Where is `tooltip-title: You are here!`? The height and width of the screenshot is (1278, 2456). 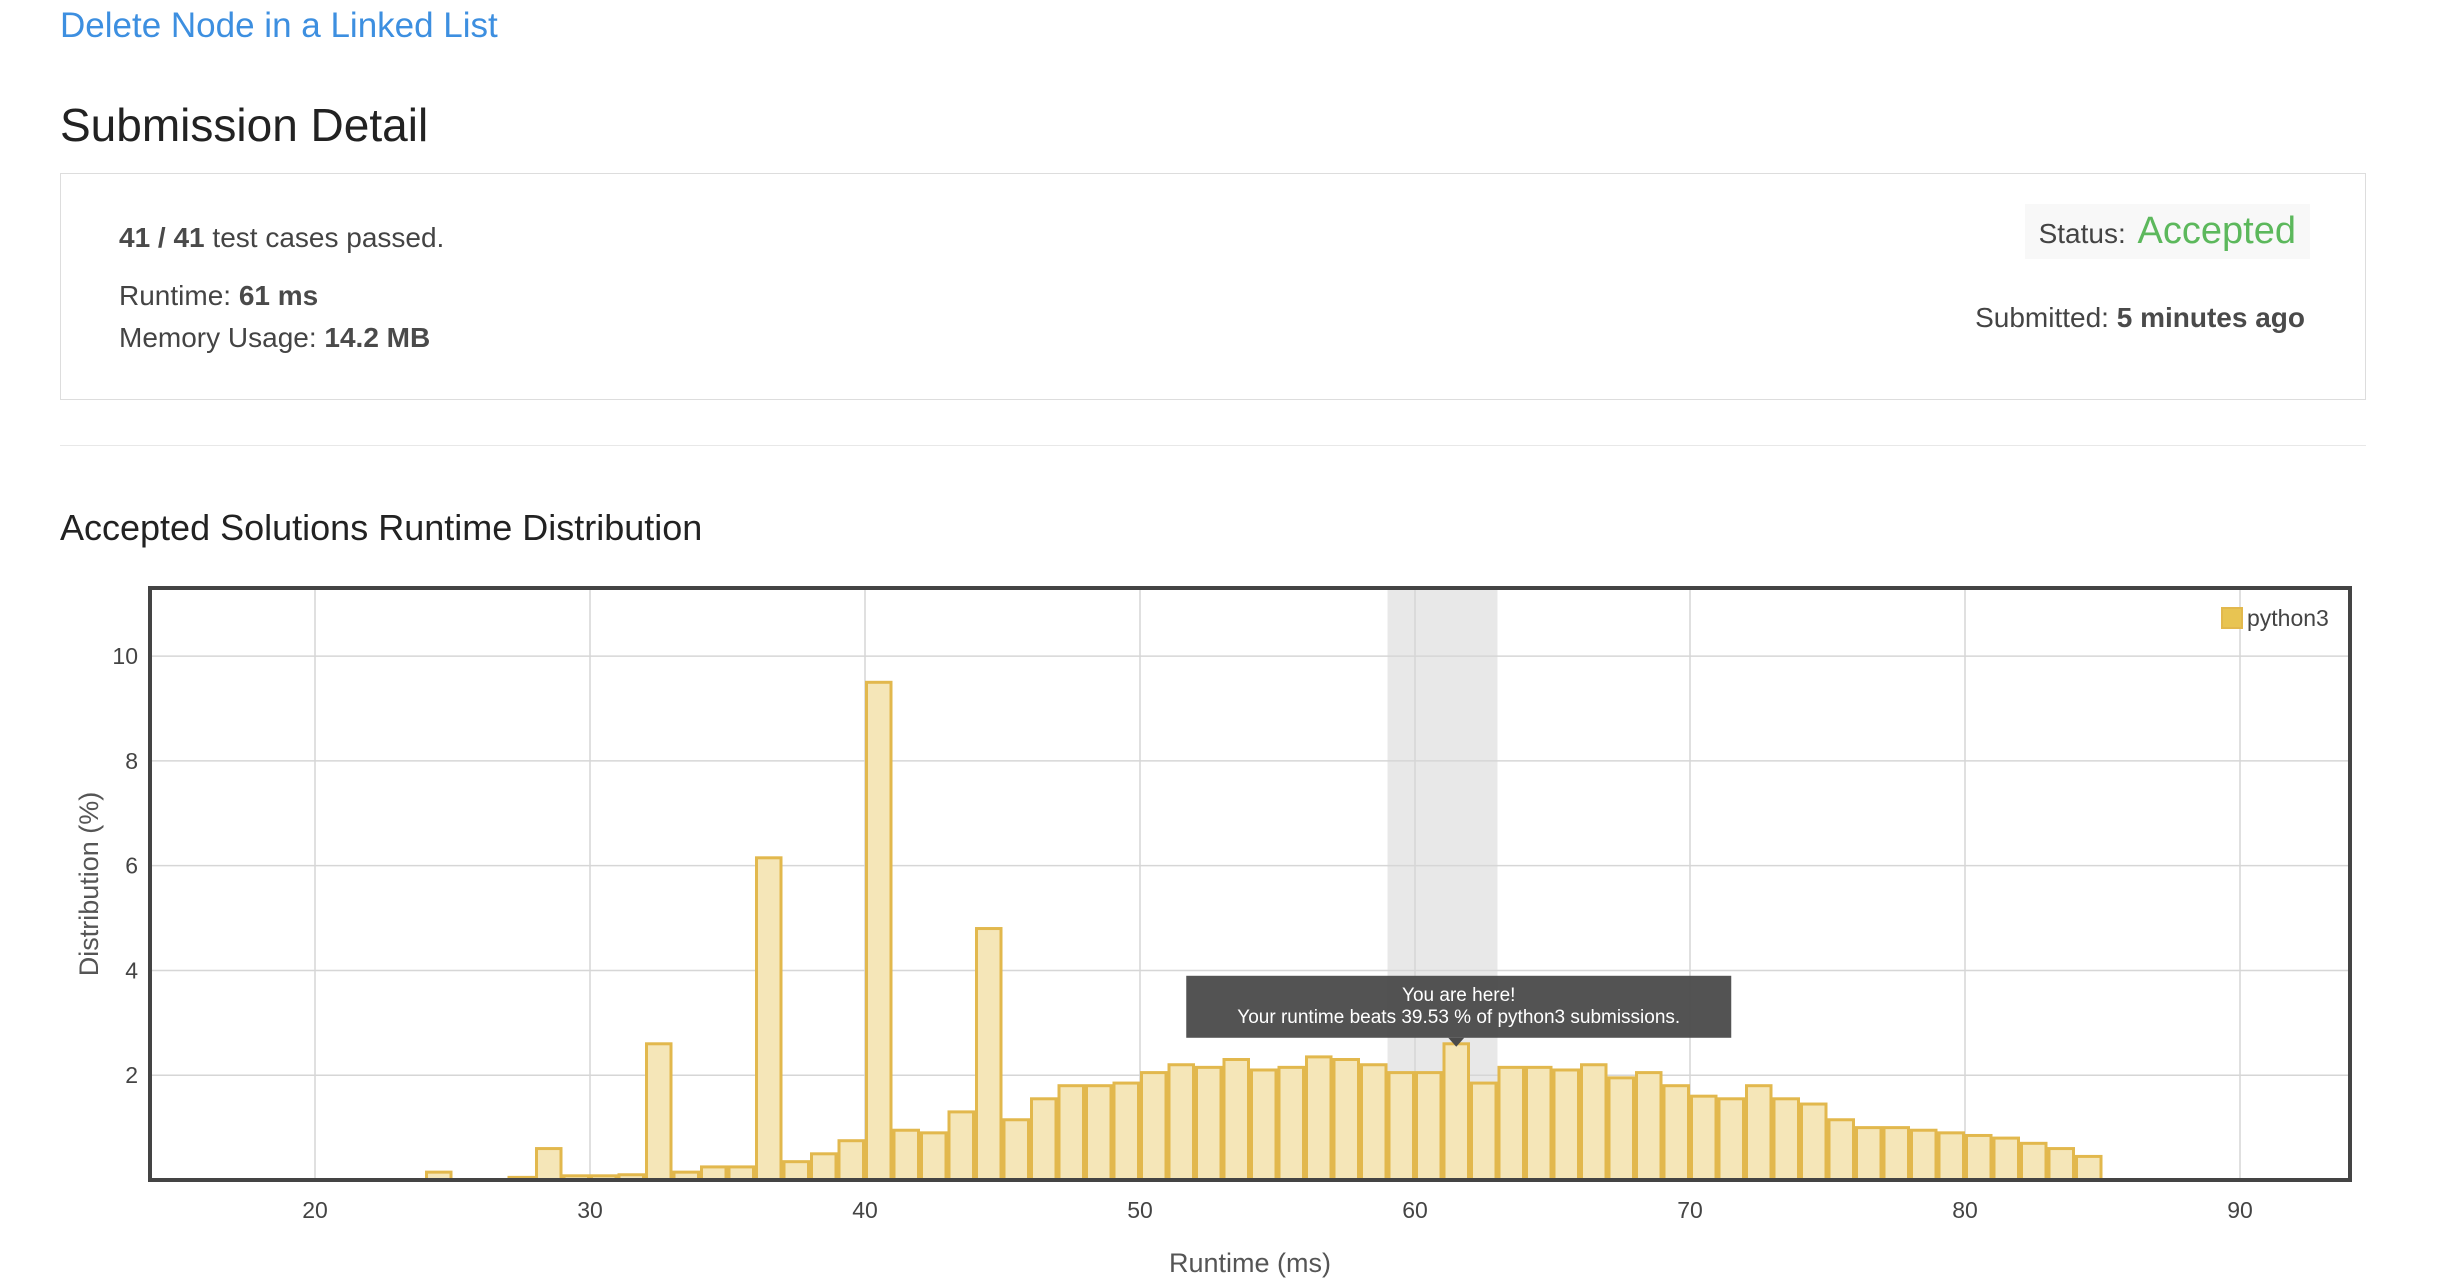 tooltip-title: You are here! is located at coordinates (1458, 995).